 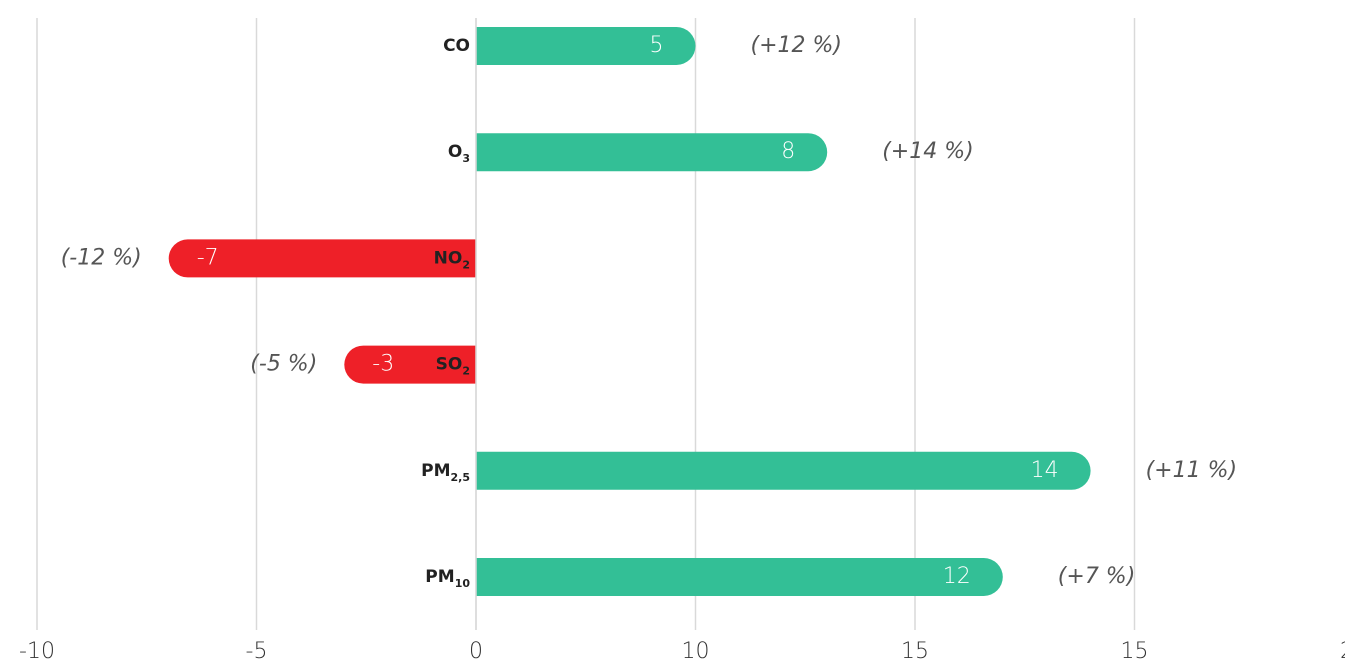 What do you see at coordinates (928, 151) in the screenshot?
I see `change-label: (+14 %)` at bounding box center [928, 151].